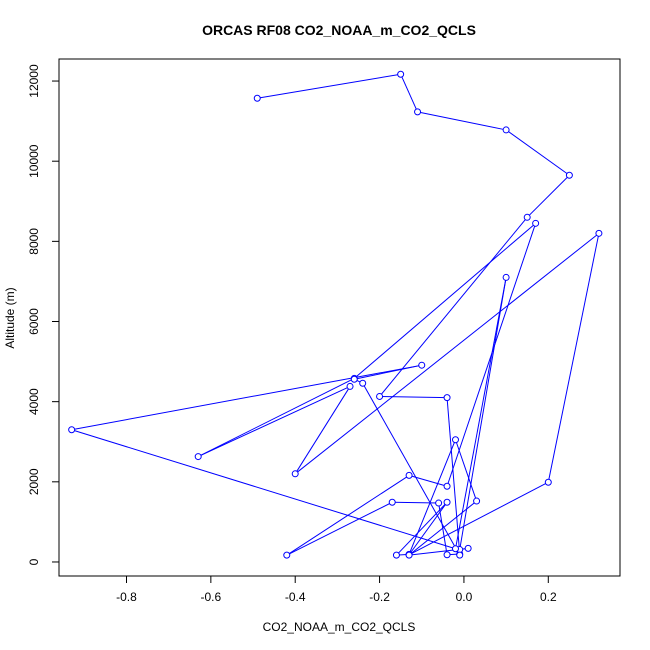 The height and width of the screenshot is (650, 650). I want to click on x-axis-label: CO2_NOAA_m_CO2_QCLS, so click(339, 627).